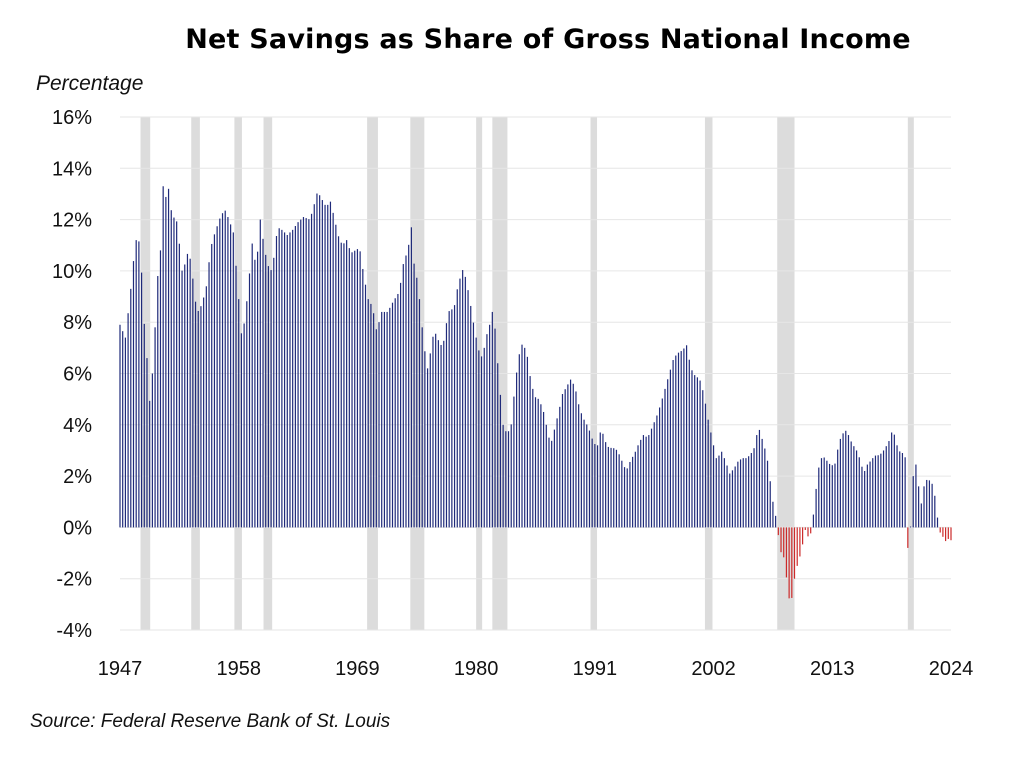  What do you see at coordinates (595, 669) in the screenshot?
I see `x-tick-label: 1991` at bounding box center [595, 669].